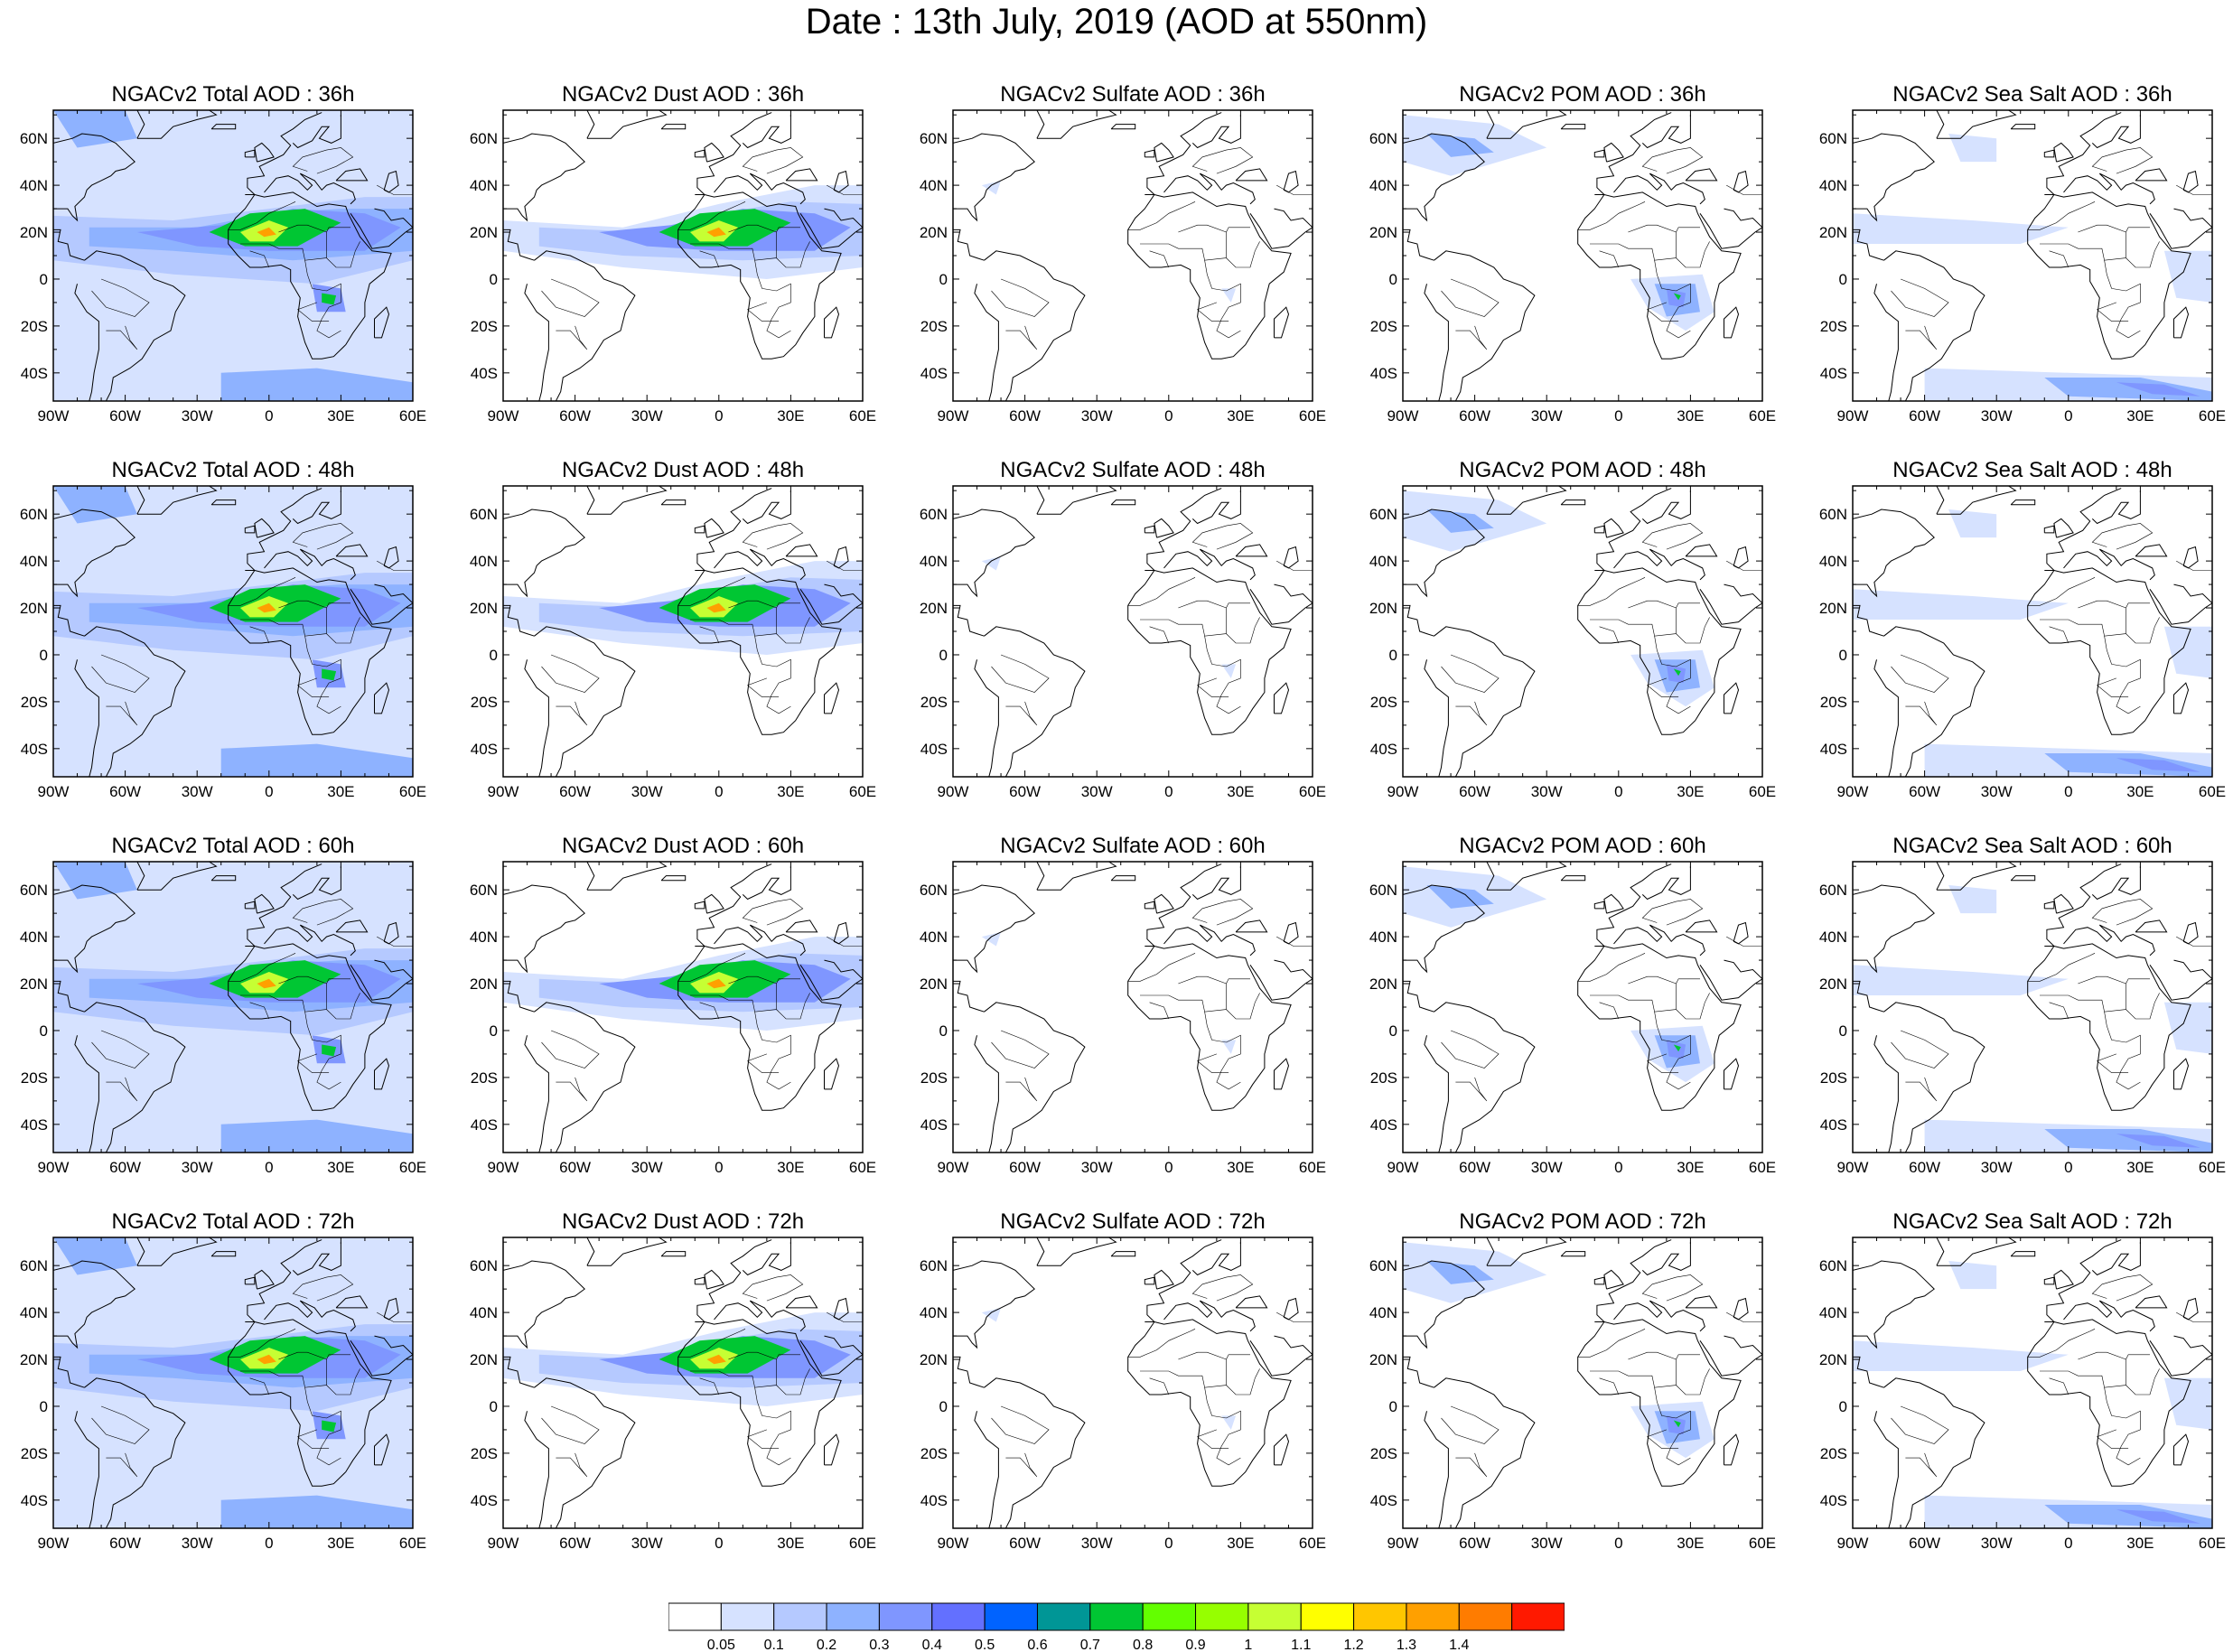 This screenshot has width=2233, height=1652. I want to click on panel-title: NGACv2 Total AOD : 72h, so click(233, 1221).